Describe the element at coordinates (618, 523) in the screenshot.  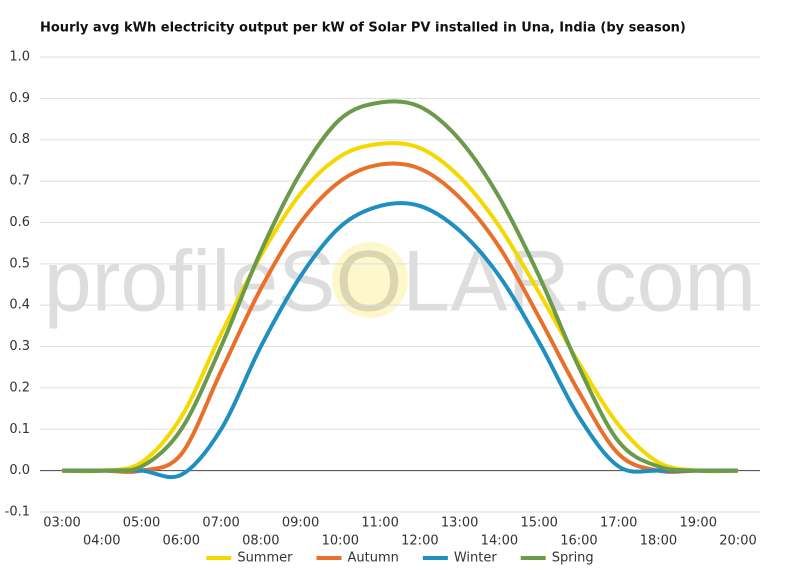
I see `x-tick-label: 17:00` at that location.